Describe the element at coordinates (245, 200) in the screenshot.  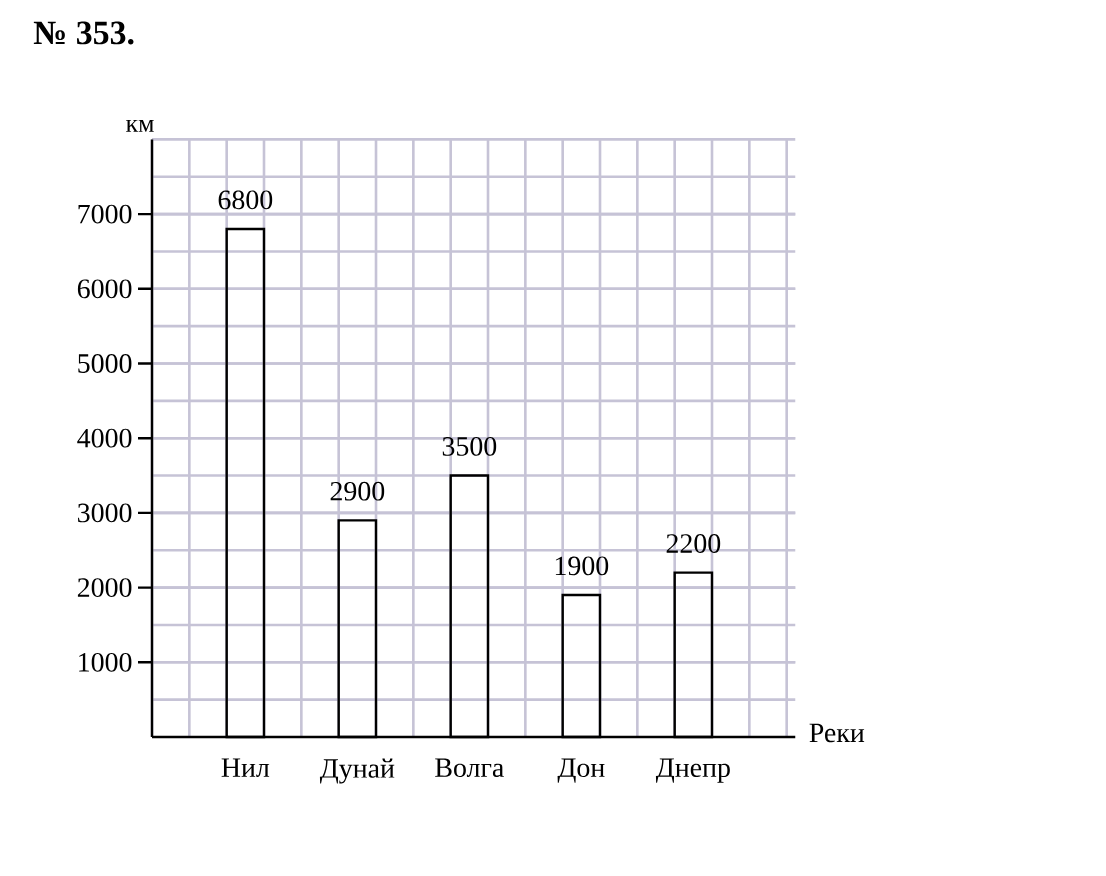
I see `data-label: 6800` at that location.